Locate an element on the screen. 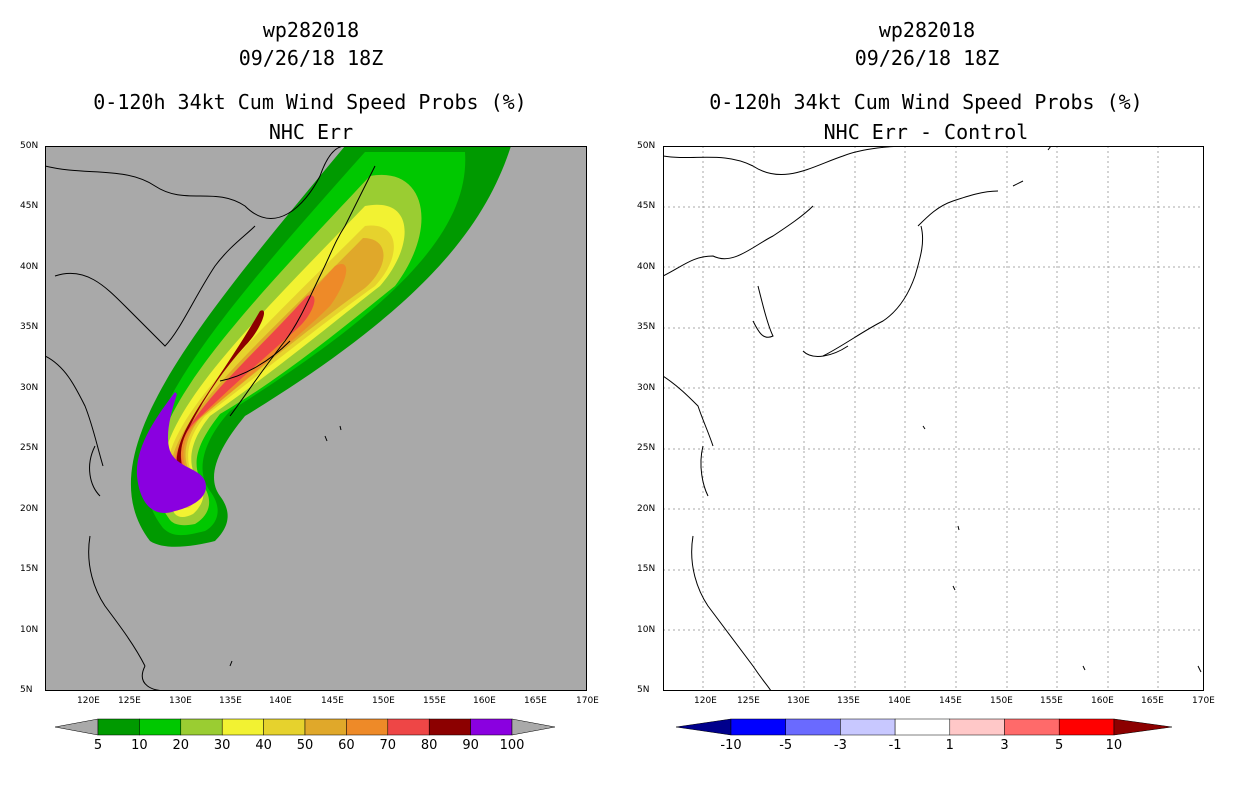 The width and height of the screenshot is (1236, 800). right-lon-label: 170E is located at coordinates (1203, 701).